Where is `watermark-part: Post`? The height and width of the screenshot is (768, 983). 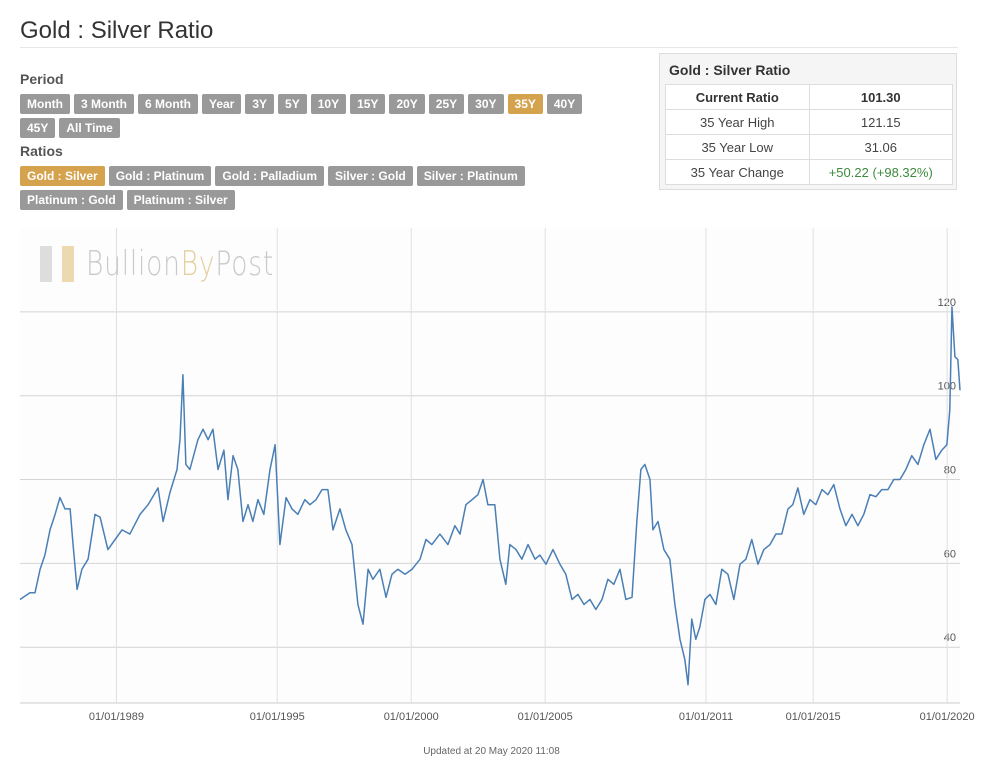
watermark-part: Post is located at coordinates (245, 264).